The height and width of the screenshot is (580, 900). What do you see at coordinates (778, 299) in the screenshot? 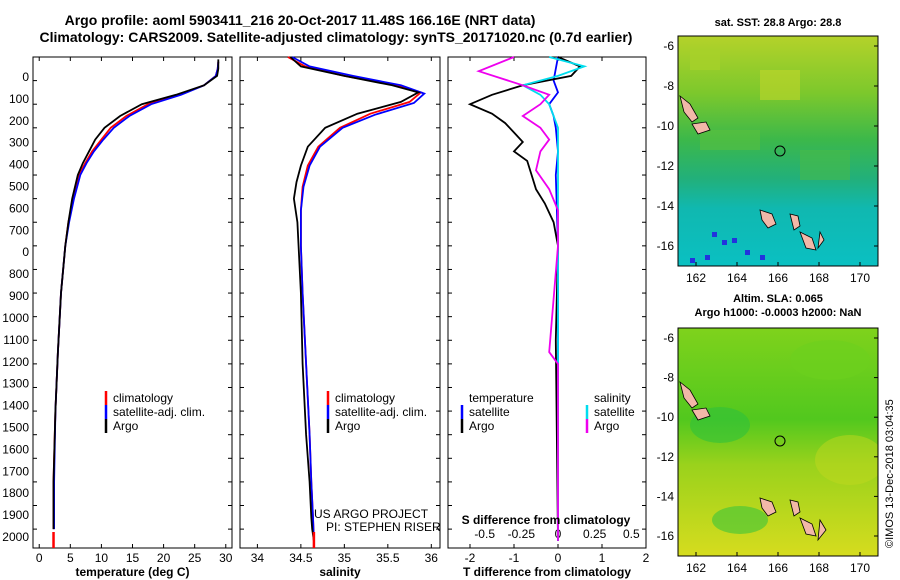
I see `sla-map-title1: Altim. SLA: 0.065` at bounding box center [778, 299].